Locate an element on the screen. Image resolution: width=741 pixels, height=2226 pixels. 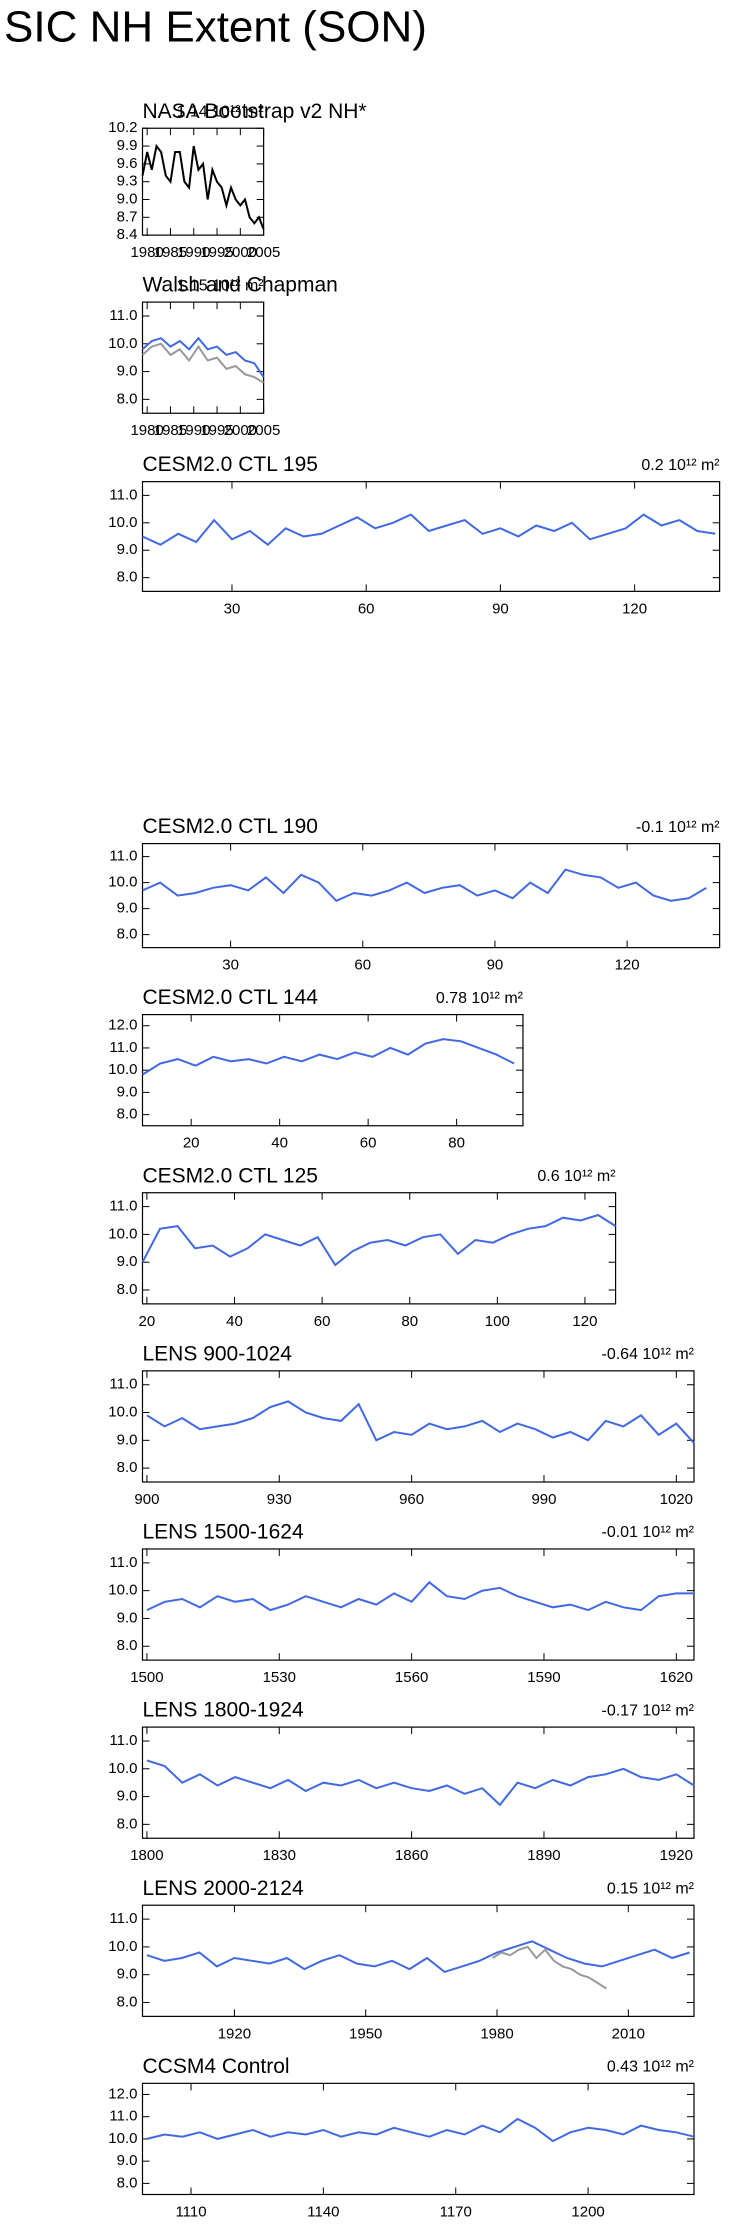
panel-title: NASA Bootstrap v2 NH* is located at coordinates (255, 111).